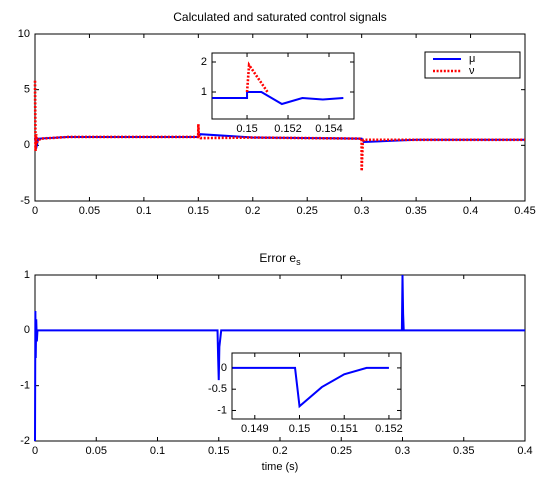  Describe the element at coordinates (24, 34) in the screenshot. I see `y-tick-label: 10` at that location.